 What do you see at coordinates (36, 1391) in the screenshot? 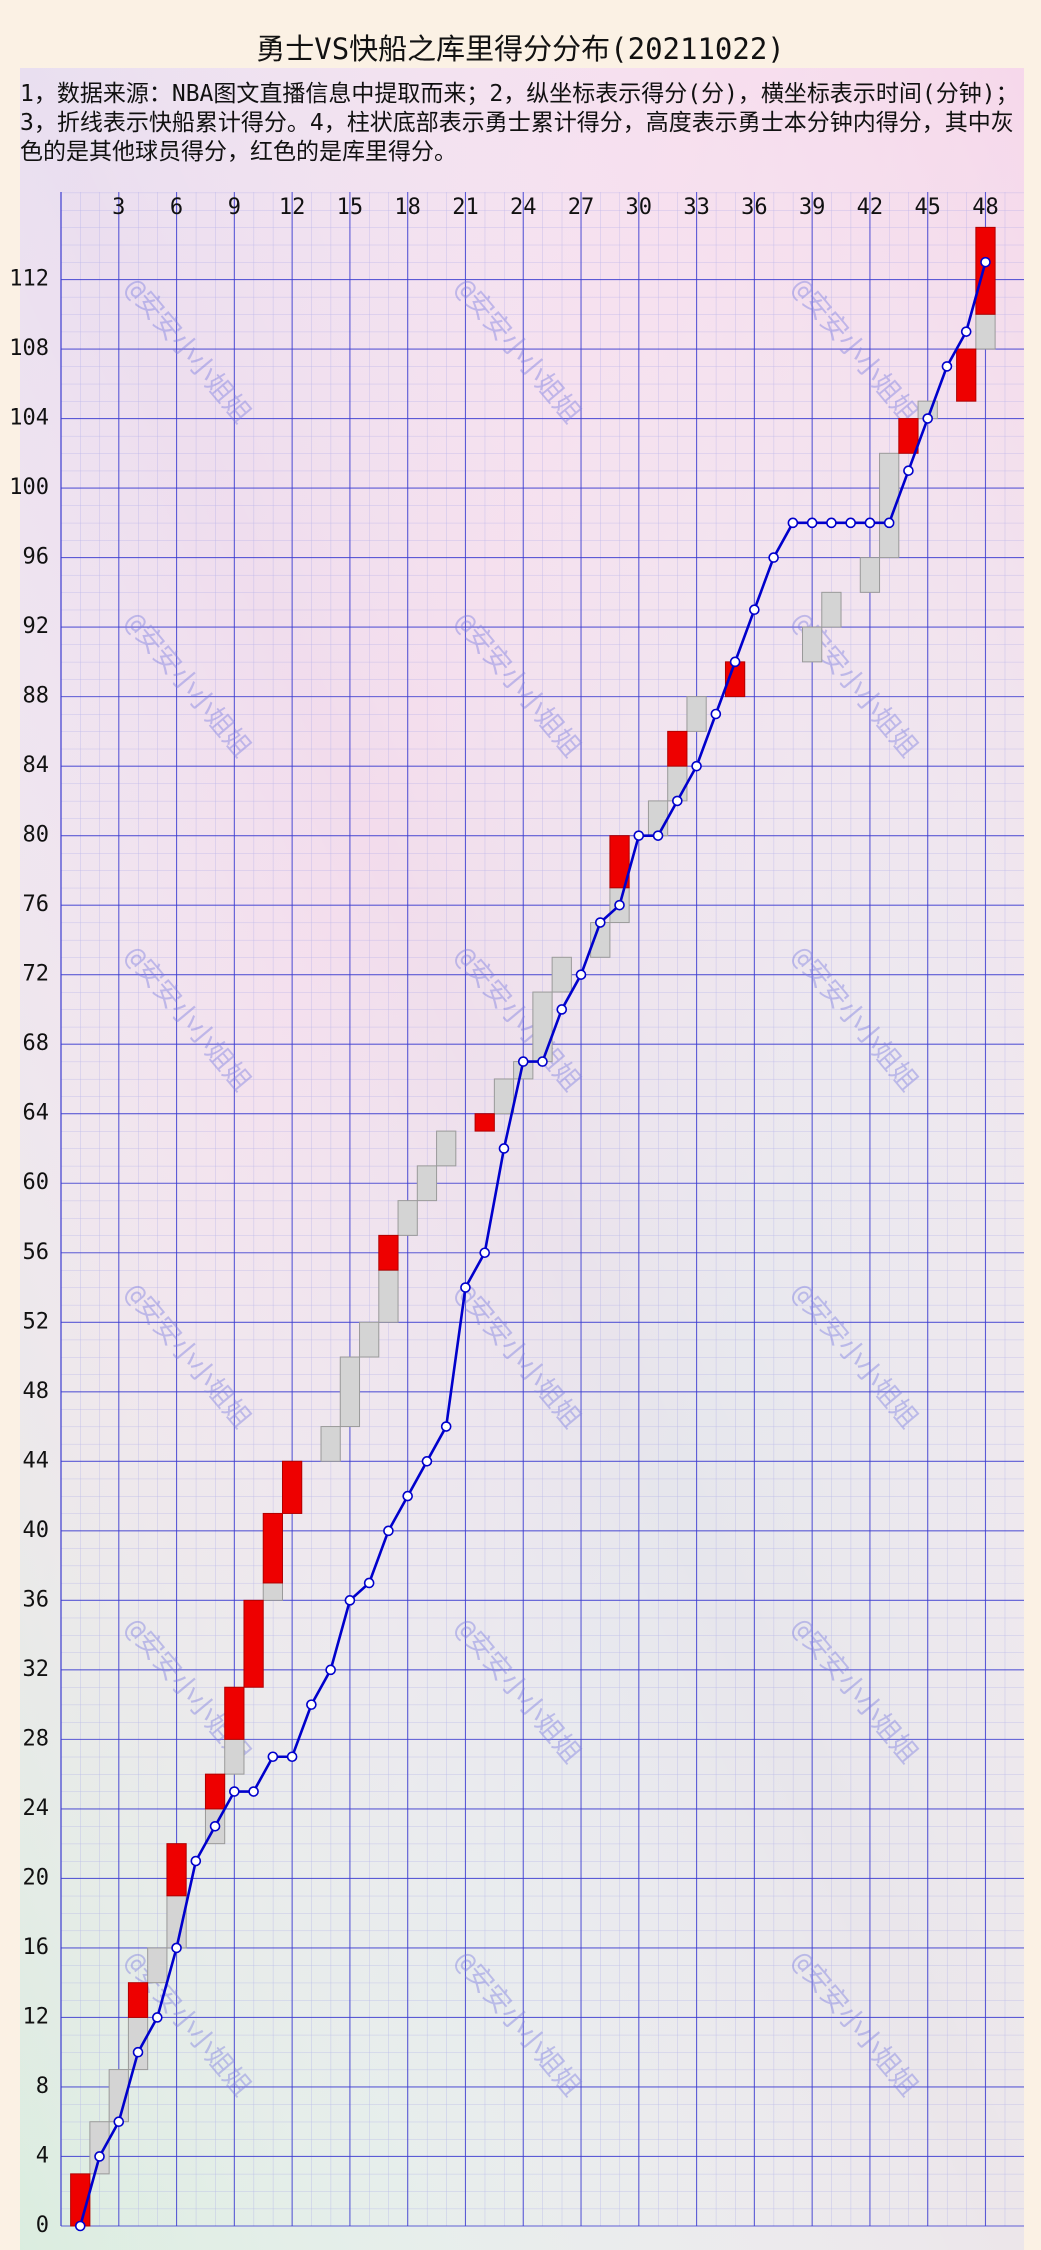
I see `y-tick-label: 48` at bounding box center [36, 1391].